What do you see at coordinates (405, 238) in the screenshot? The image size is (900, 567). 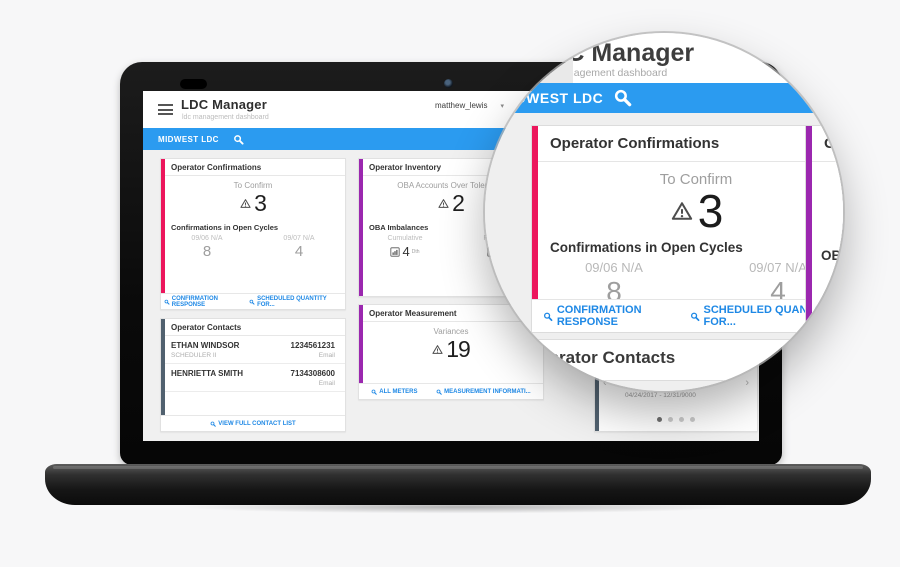 I see `imbalance-label: Cumulative` at bounding box center [405, 238].